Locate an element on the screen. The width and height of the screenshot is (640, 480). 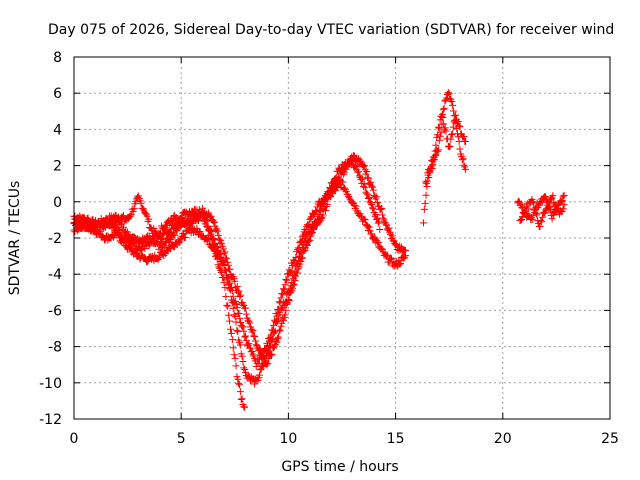
y-tick-label: -12 is located at coordinates (50, 420).